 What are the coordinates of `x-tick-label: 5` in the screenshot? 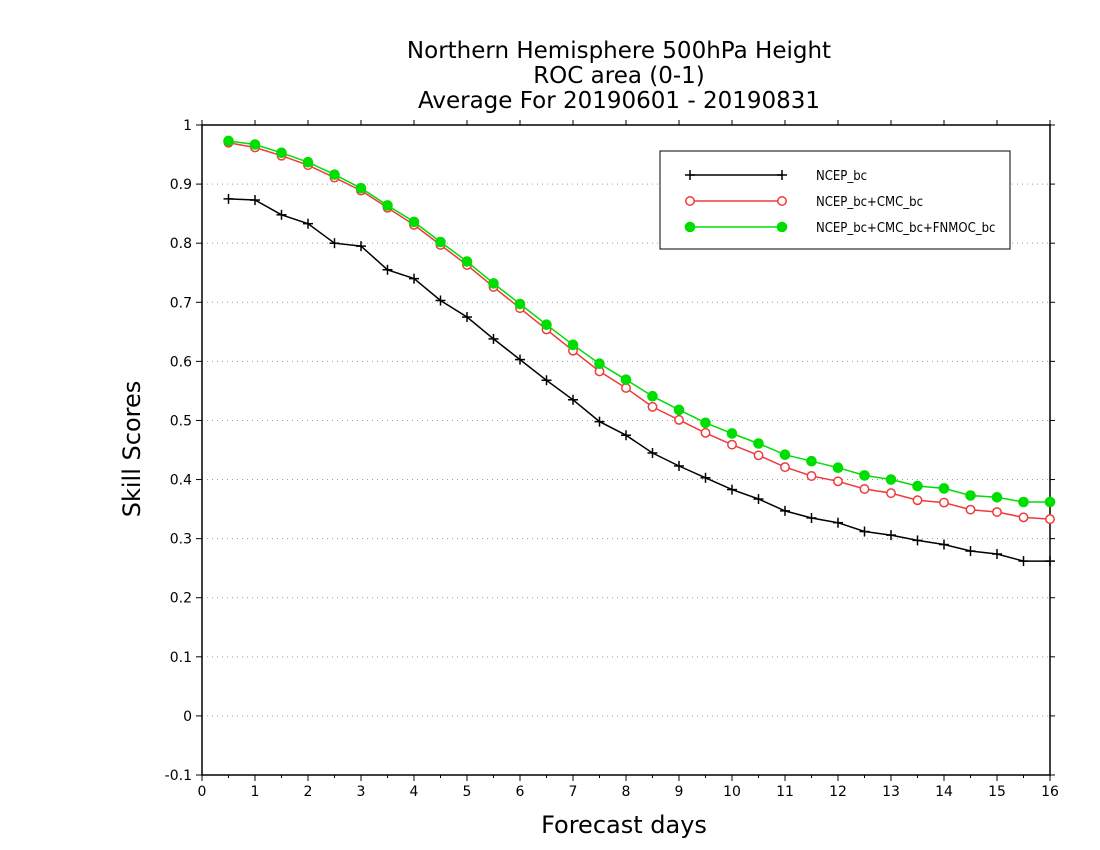 It's located at (467, 792).